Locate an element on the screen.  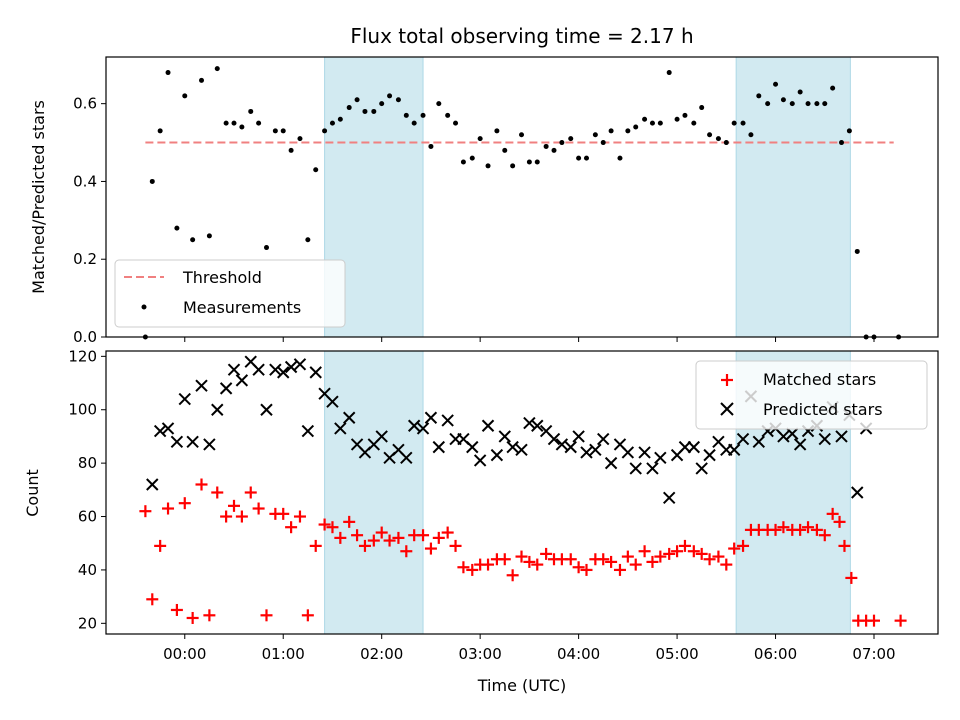
legend-matched-label: Matched stars is located at coordinates (819, 379).